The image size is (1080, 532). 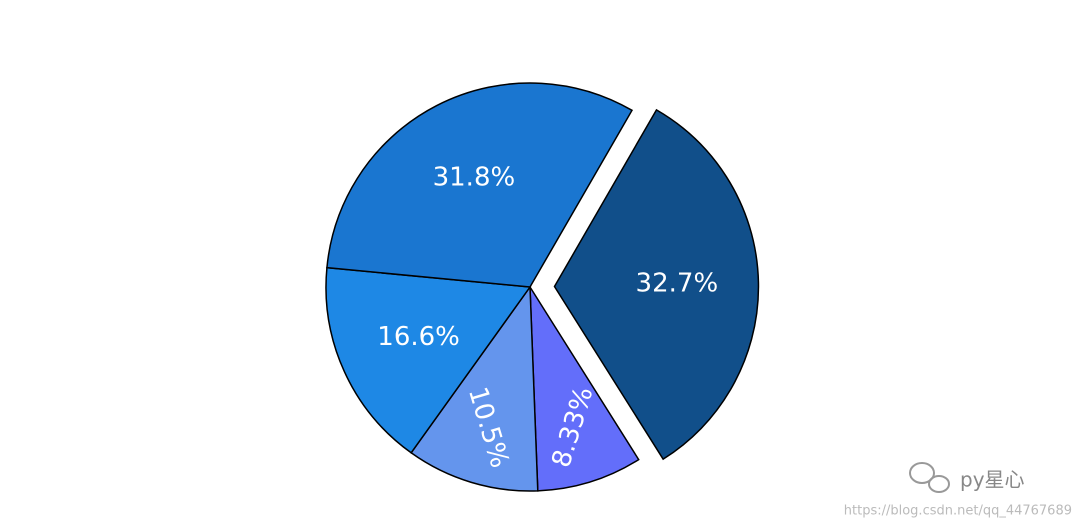 I want to click on watermark-brand: py星心, so click(x=992, y=480).